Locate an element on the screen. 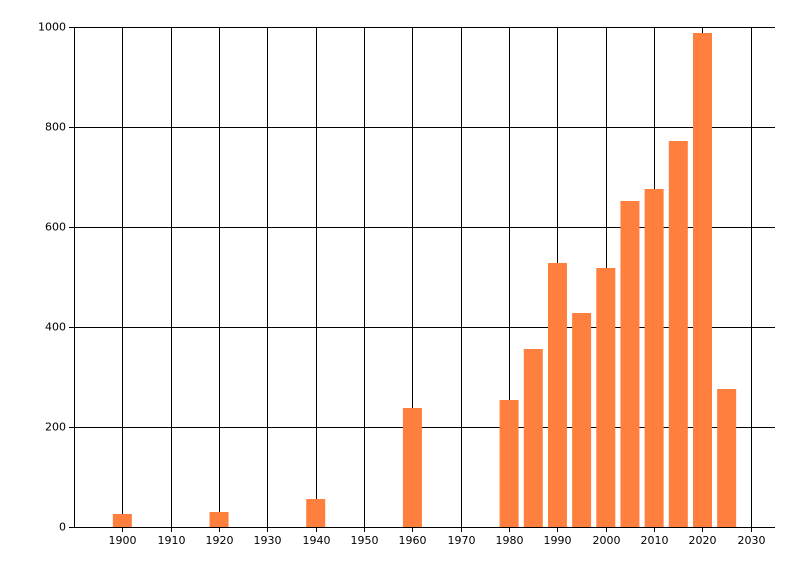 The width and height of the screenshot is (800, 576). y-tick-label: 600 is located at coordinates (55, 227).